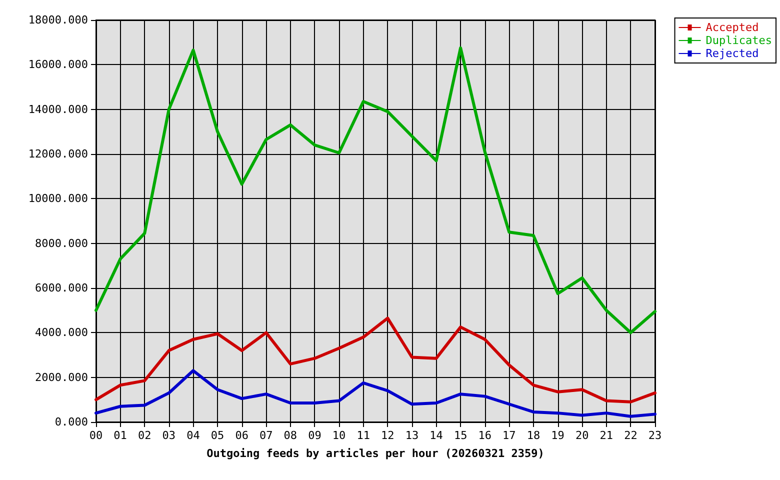  Describe the element at coordinates (375, 453) in the screenshot. I see `x-axis-title: Outgoing feeds by articles per hour (20260321 2359)` at that location.